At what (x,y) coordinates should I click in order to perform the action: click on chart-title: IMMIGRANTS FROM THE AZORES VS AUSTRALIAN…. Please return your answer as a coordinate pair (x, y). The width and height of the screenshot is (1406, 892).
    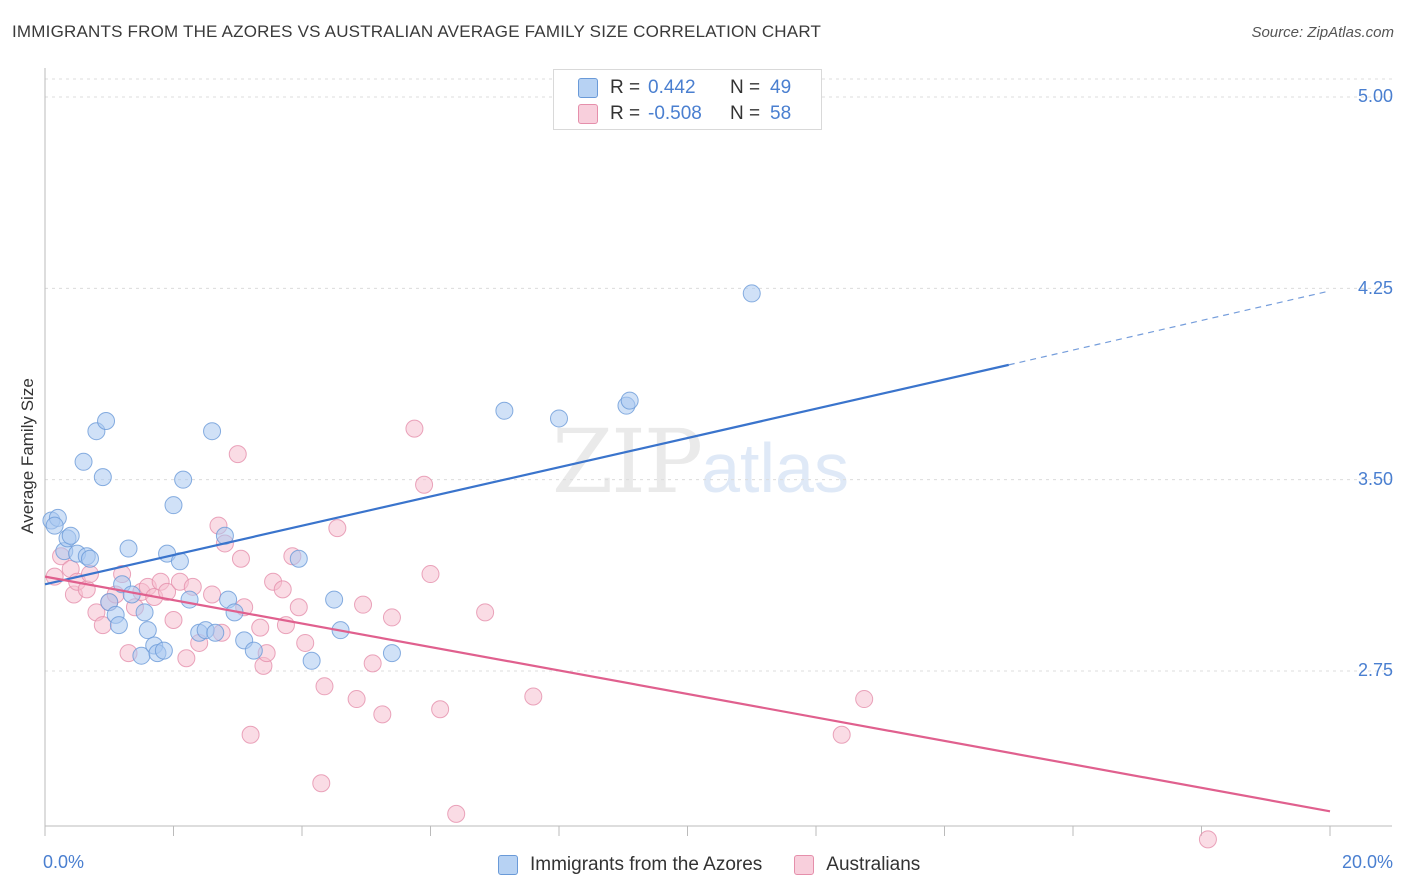
    Looking at the image, I should click on (417, 31).